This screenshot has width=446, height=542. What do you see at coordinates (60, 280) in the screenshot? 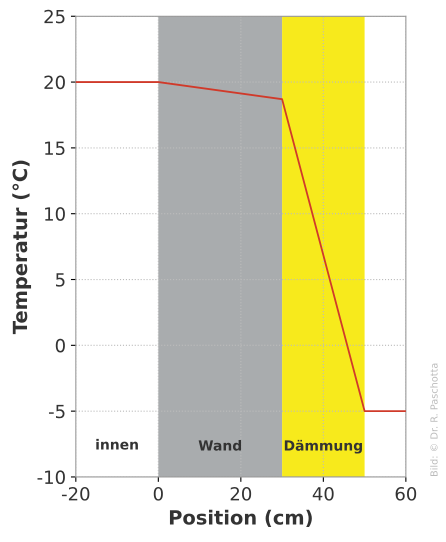
I see `y-tick-label: 5` at bounding box center [60, 280].